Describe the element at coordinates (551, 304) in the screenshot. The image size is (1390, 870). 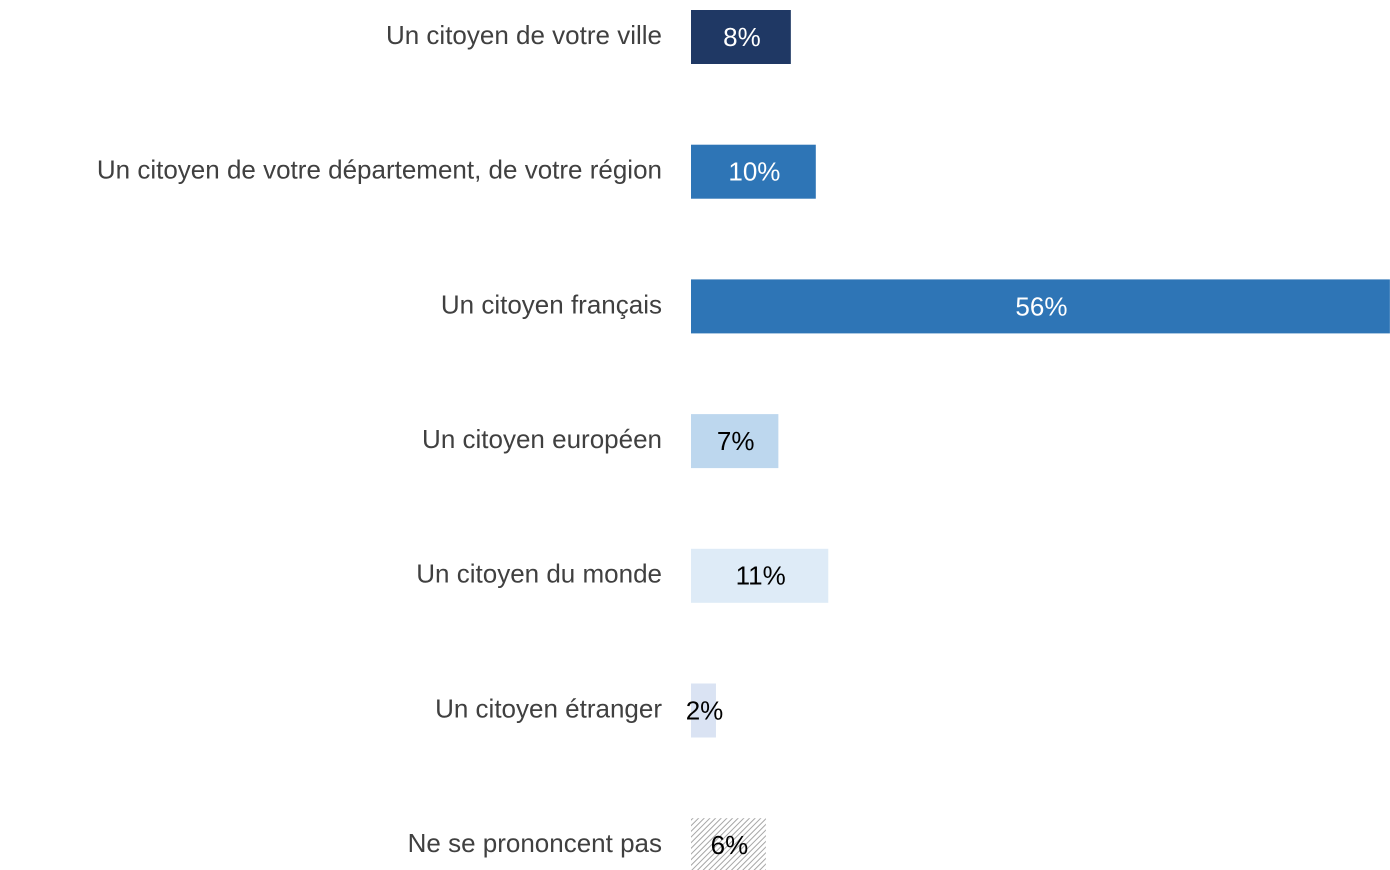
I see `category-label: Un citoyen français` at that location.